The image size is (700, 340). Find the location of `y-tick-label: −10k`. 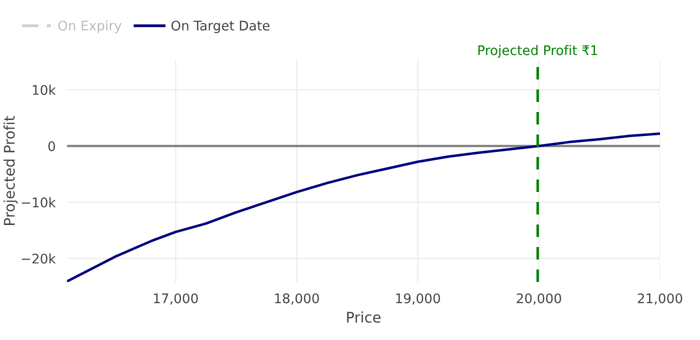

y-tick-label: −10k is located at coordinates (39, 202).